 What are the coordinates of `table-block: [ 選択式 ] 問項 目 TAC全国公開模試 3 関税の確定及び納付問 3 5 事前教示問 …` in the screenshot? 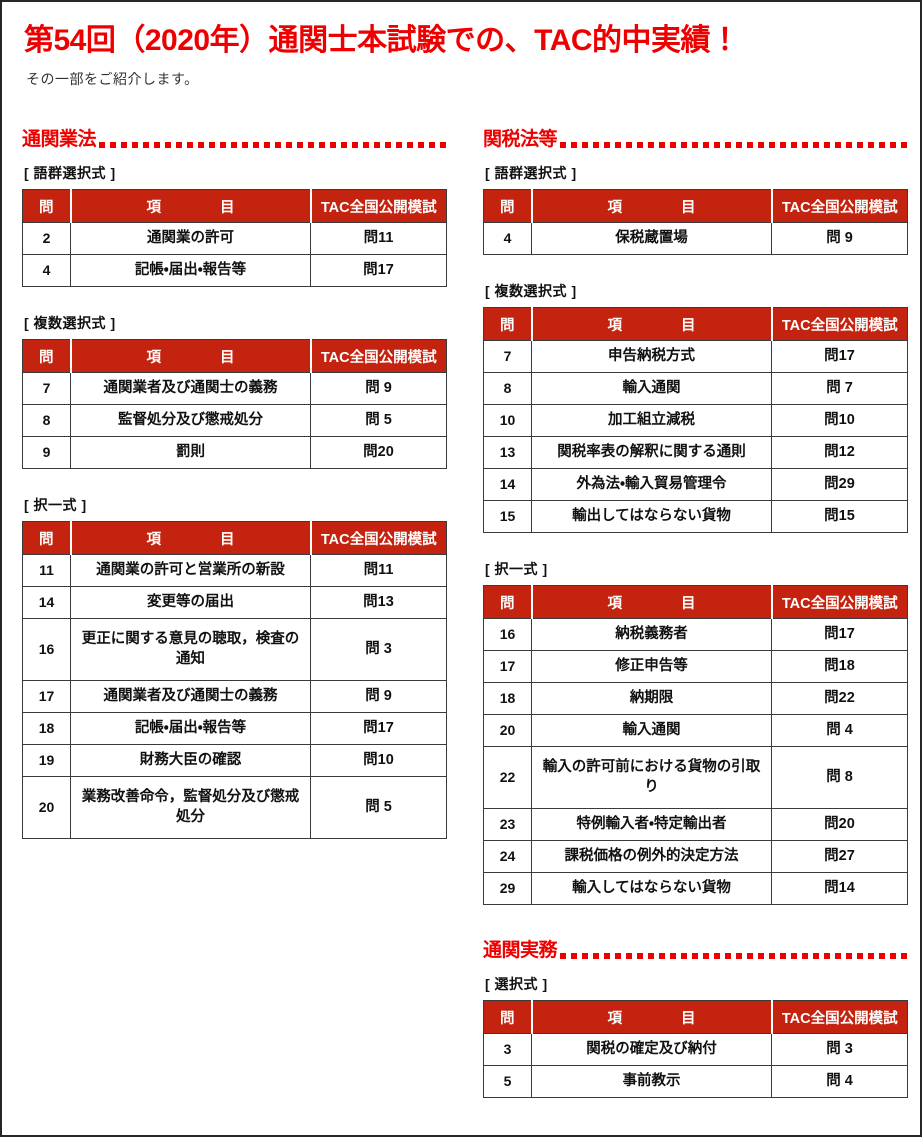 It's located at (696, 1036).